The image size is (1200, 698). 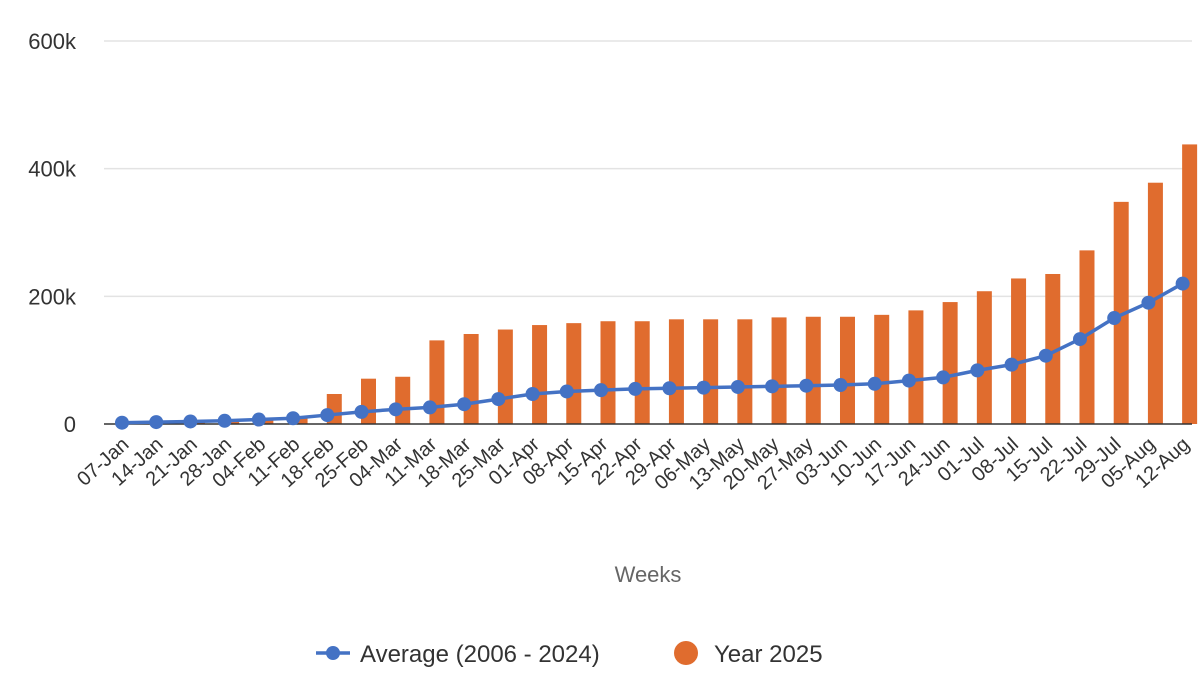 I want to click on legend: Average (2006 - 2024) Year 2025, so click(x=569, y=654).